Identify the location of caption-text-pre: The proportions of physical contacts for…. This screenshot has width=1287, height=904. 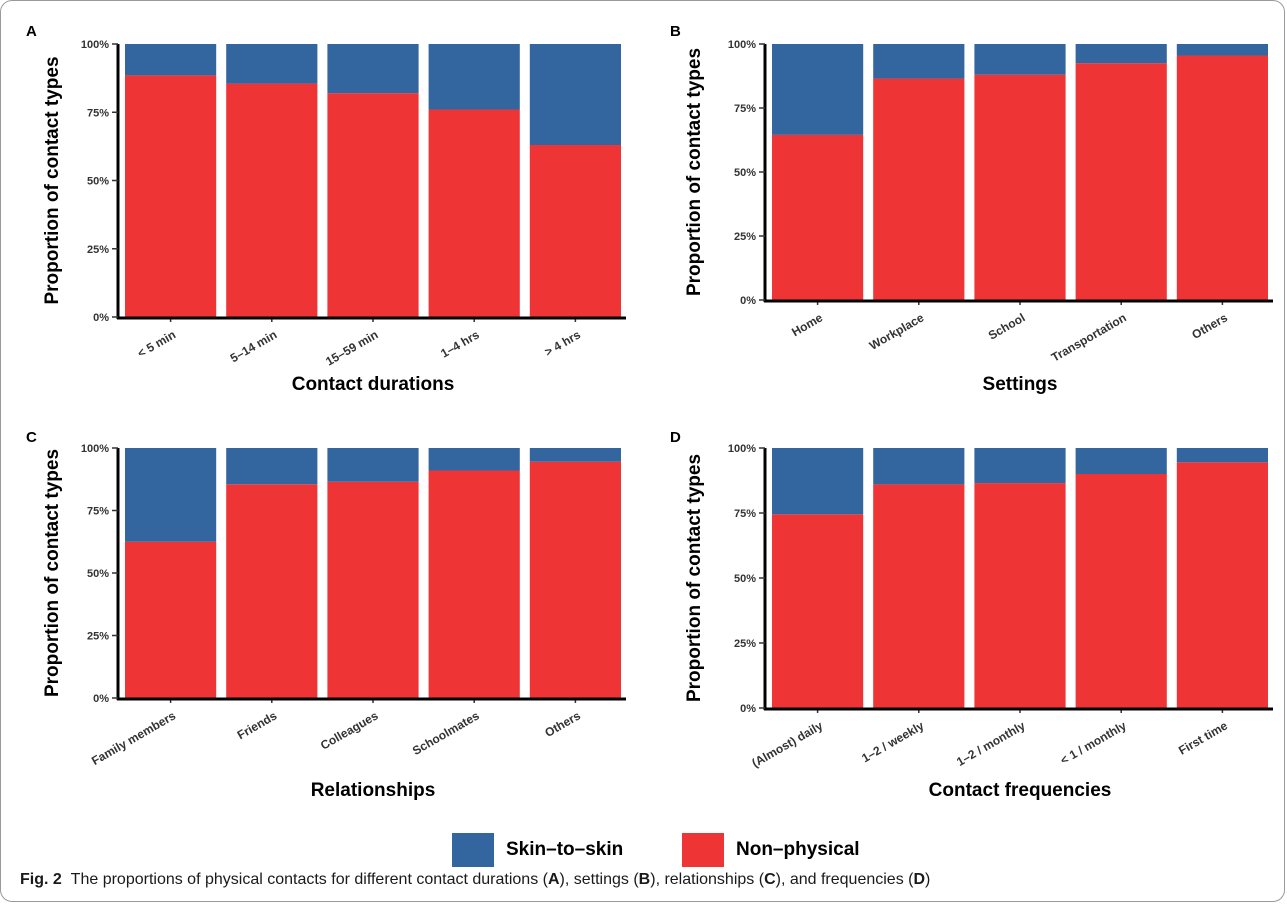
(309, 879).